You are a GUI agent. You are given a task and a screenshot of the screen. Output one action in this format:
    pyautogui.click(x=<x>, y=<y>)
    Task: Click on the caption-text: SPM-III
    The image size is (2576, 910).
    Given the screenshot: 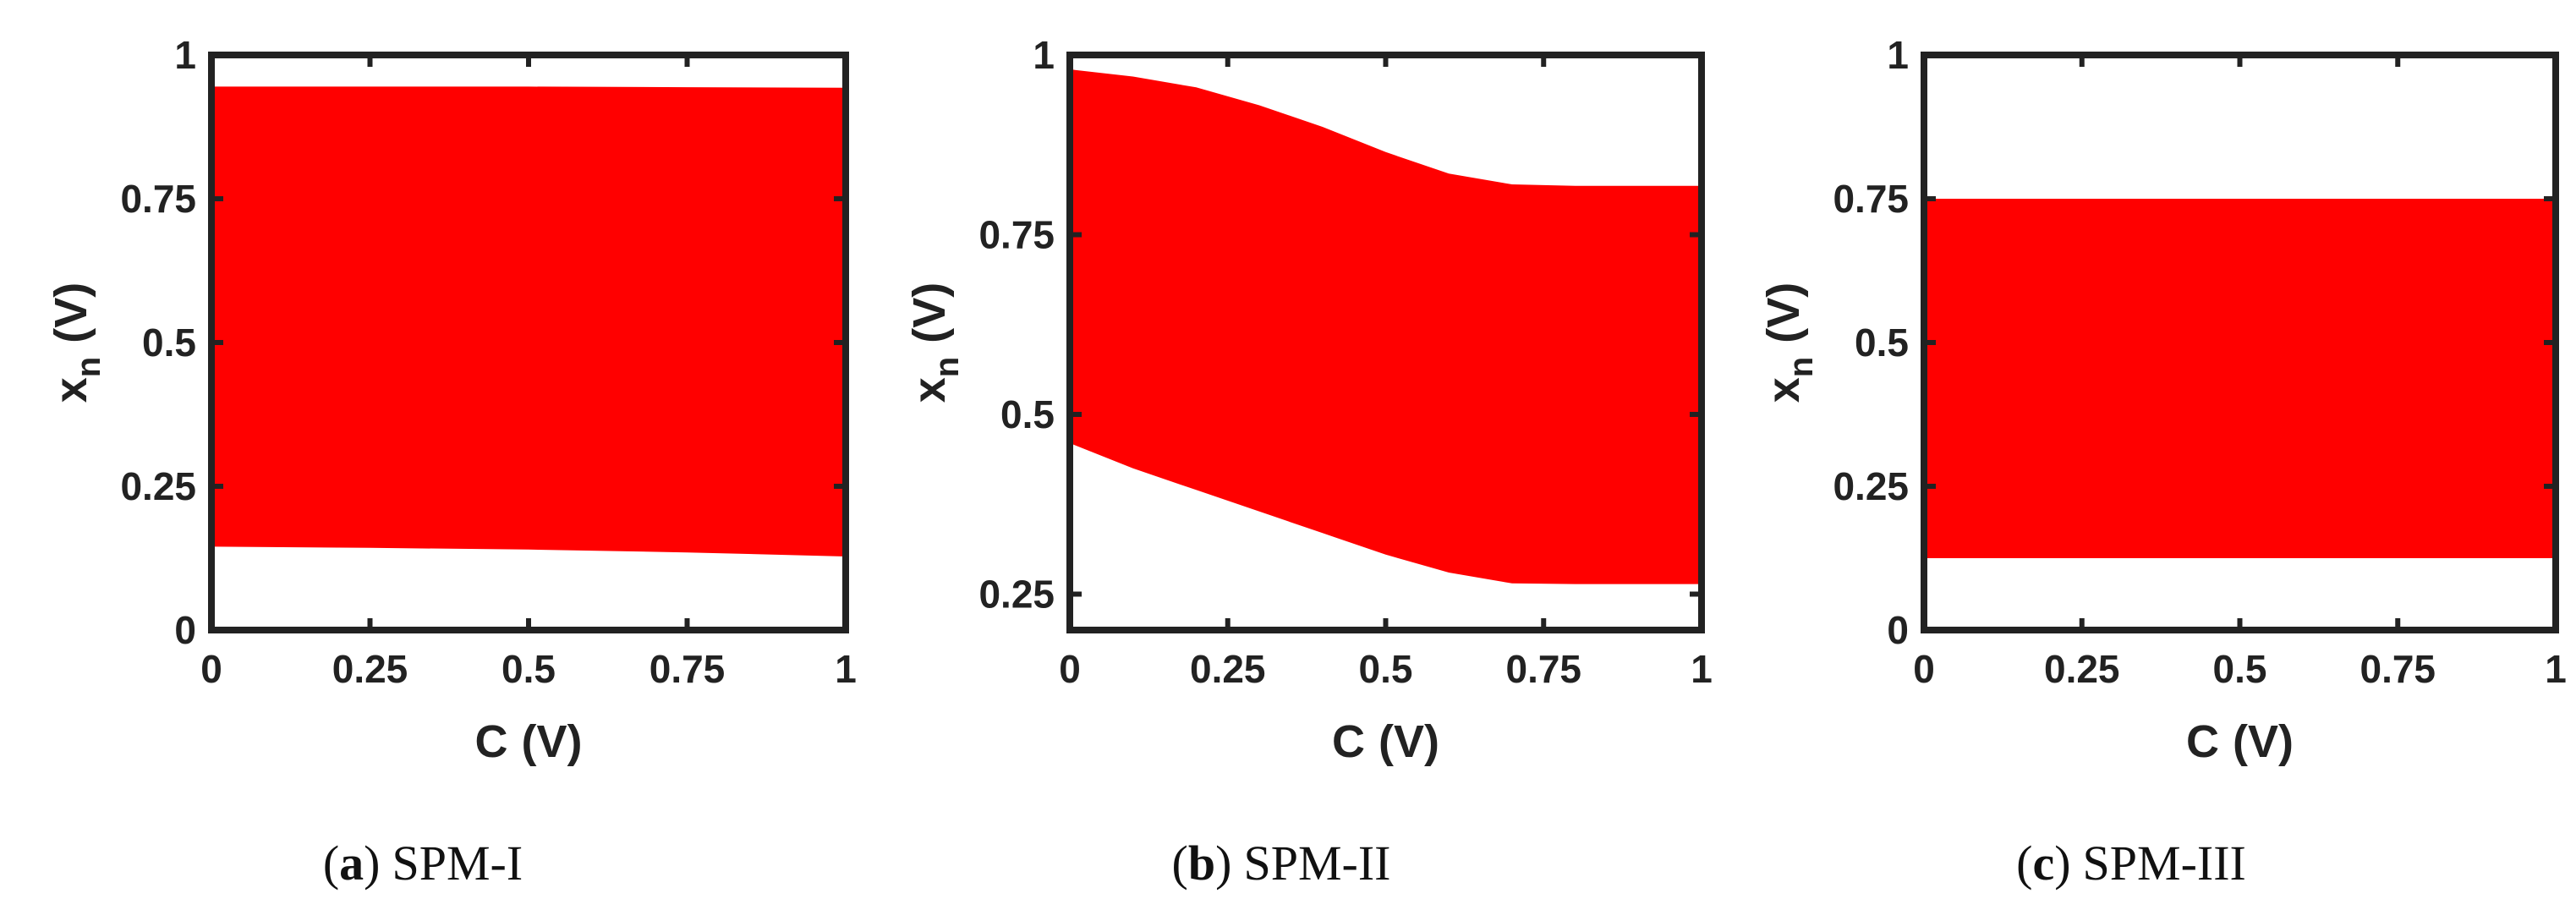 What is the action you would take?
    pyautogui.click(x=2164, y=863)
    